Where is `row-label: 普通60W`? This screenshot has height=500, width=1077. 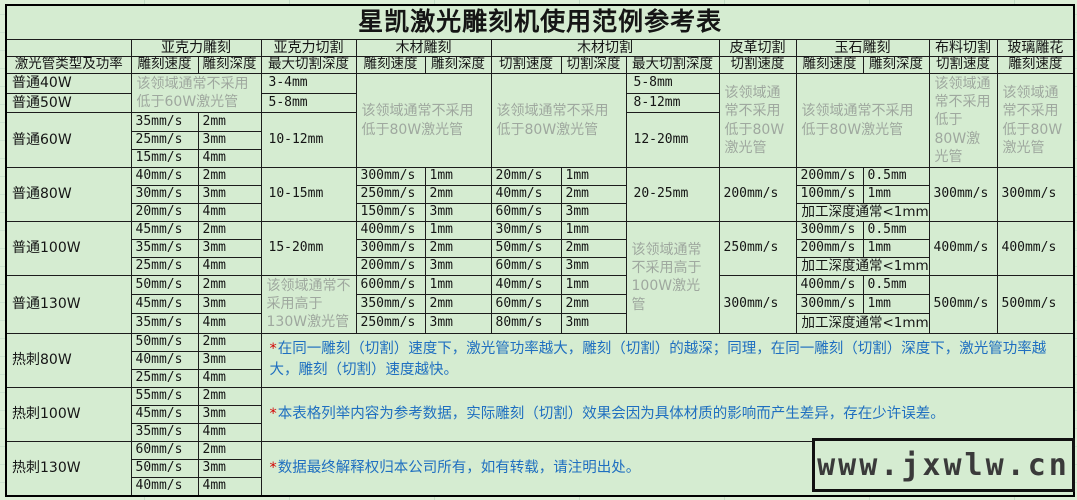 row-label: 普通60W is located at coordinates (68, 140).